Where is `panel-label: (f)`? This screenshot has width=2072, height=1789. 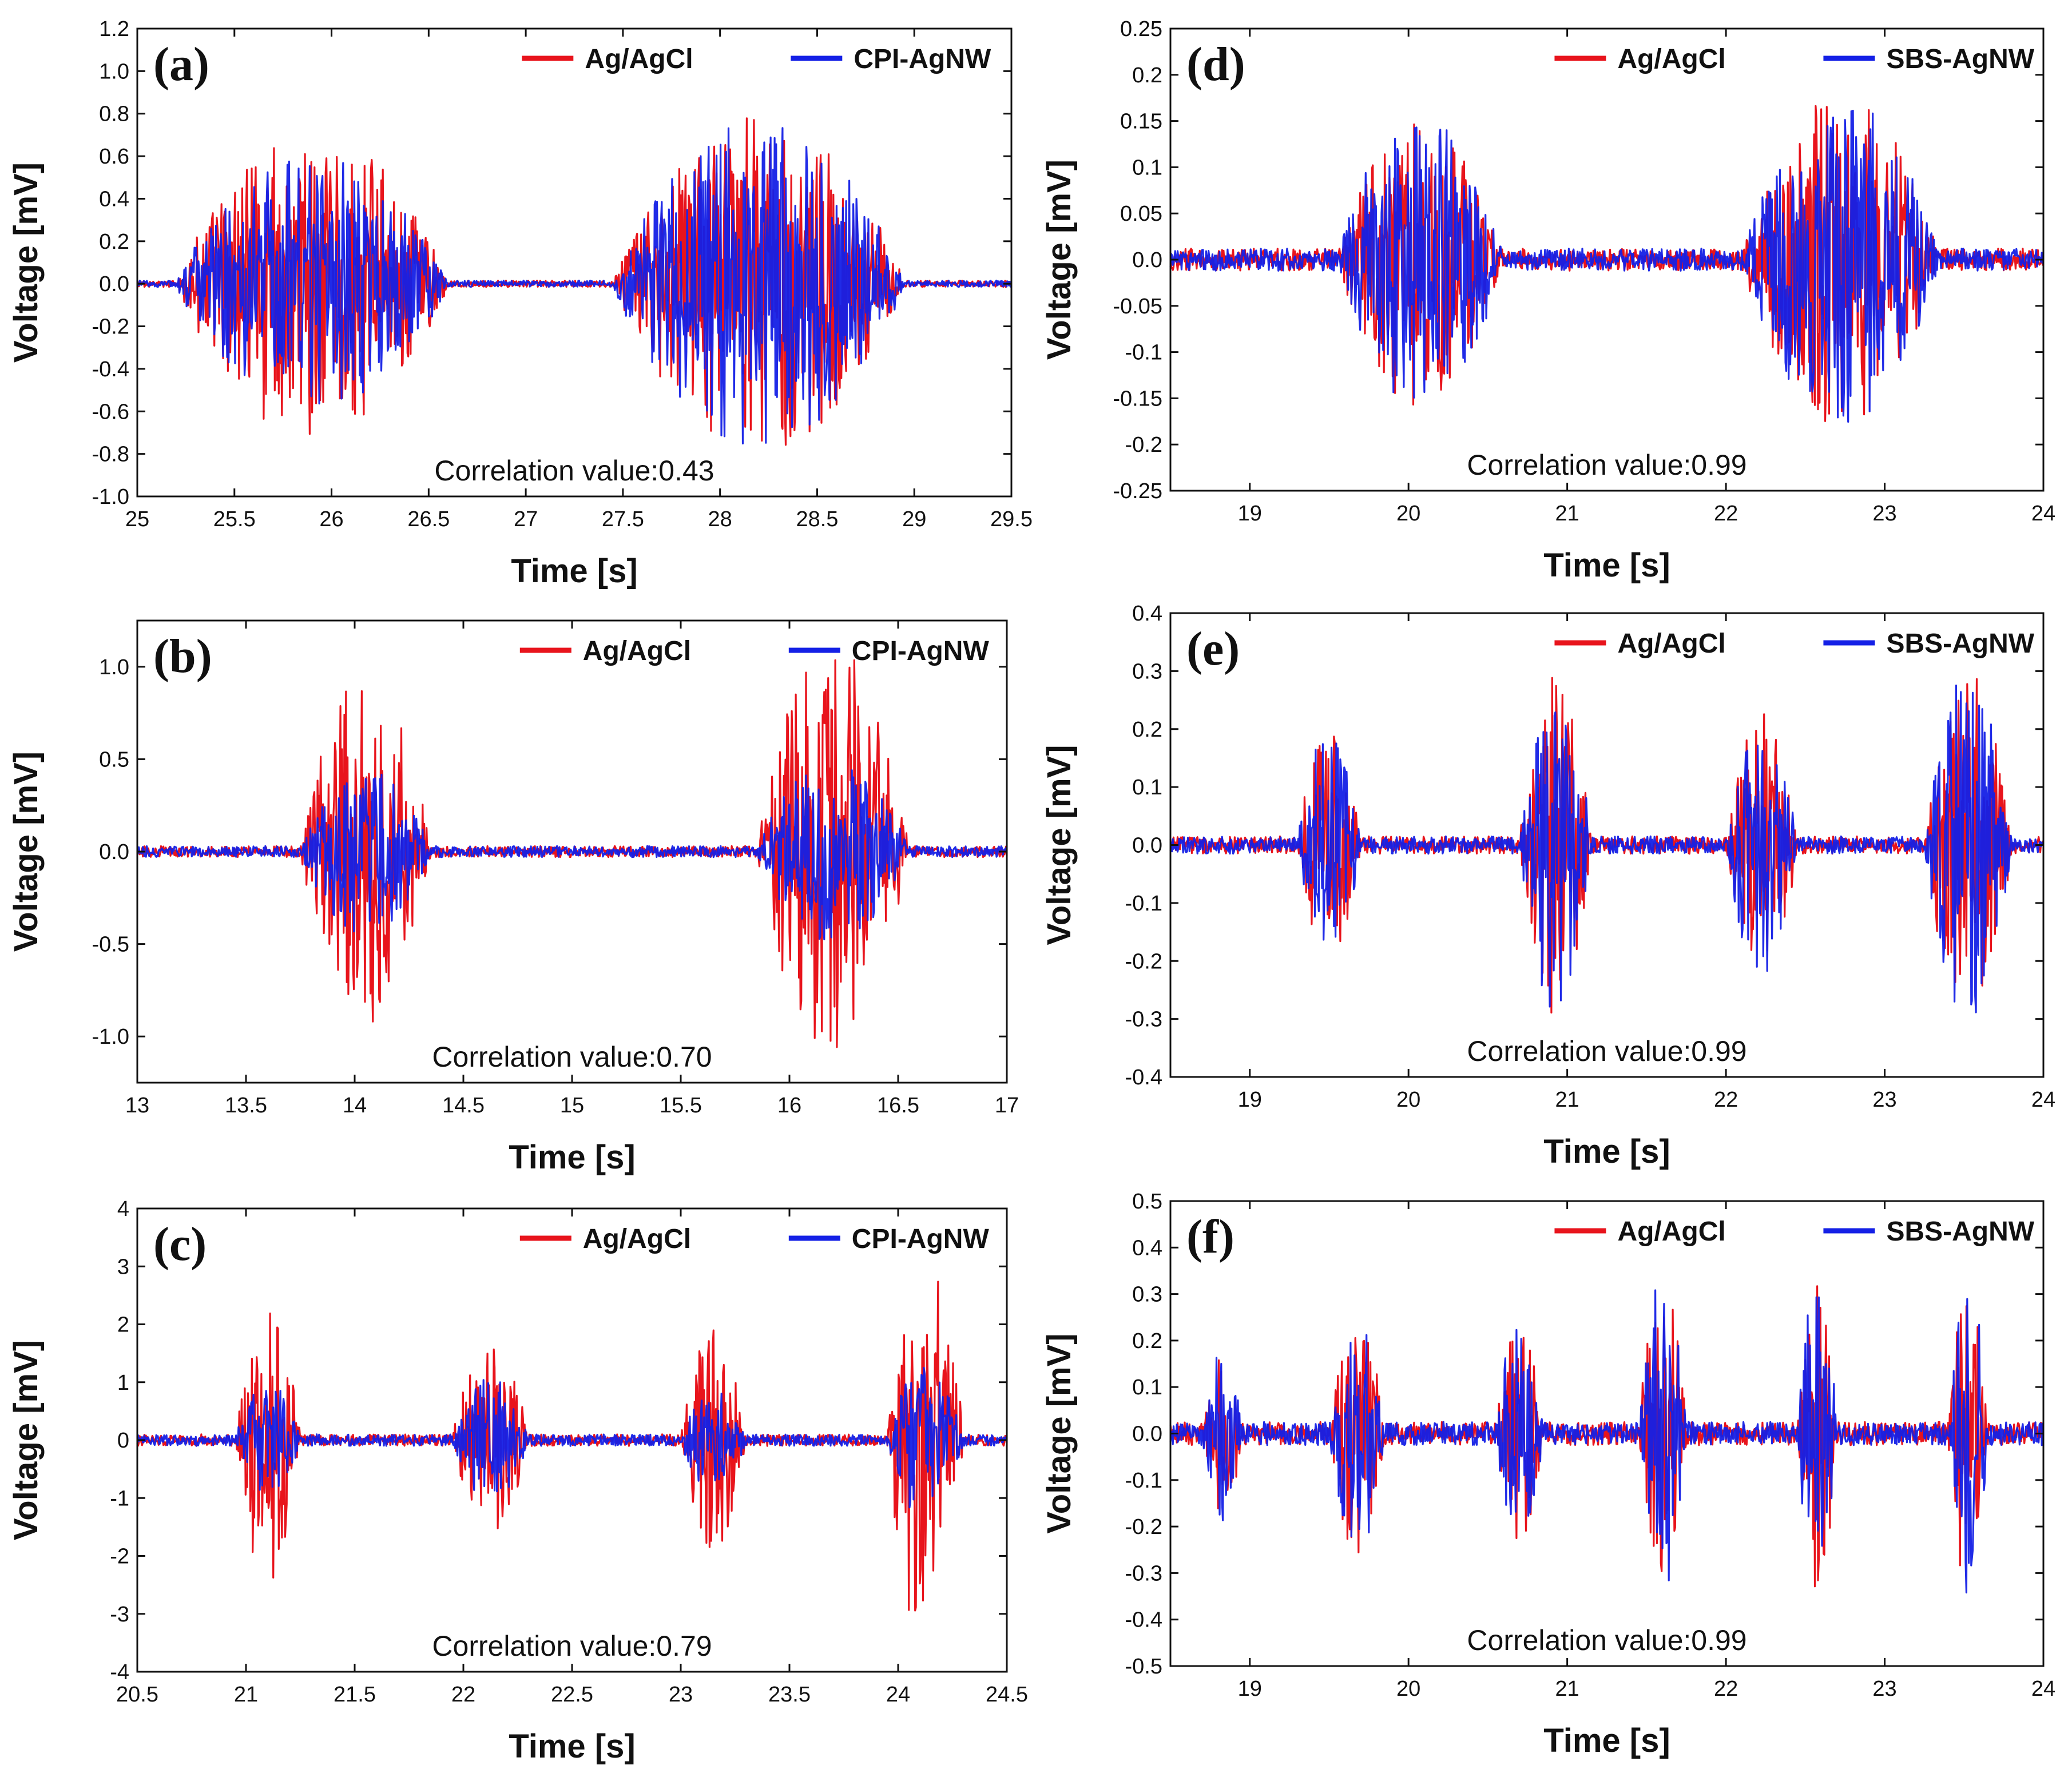 panel-label: (f) is located at coordinates (1210, 1236).